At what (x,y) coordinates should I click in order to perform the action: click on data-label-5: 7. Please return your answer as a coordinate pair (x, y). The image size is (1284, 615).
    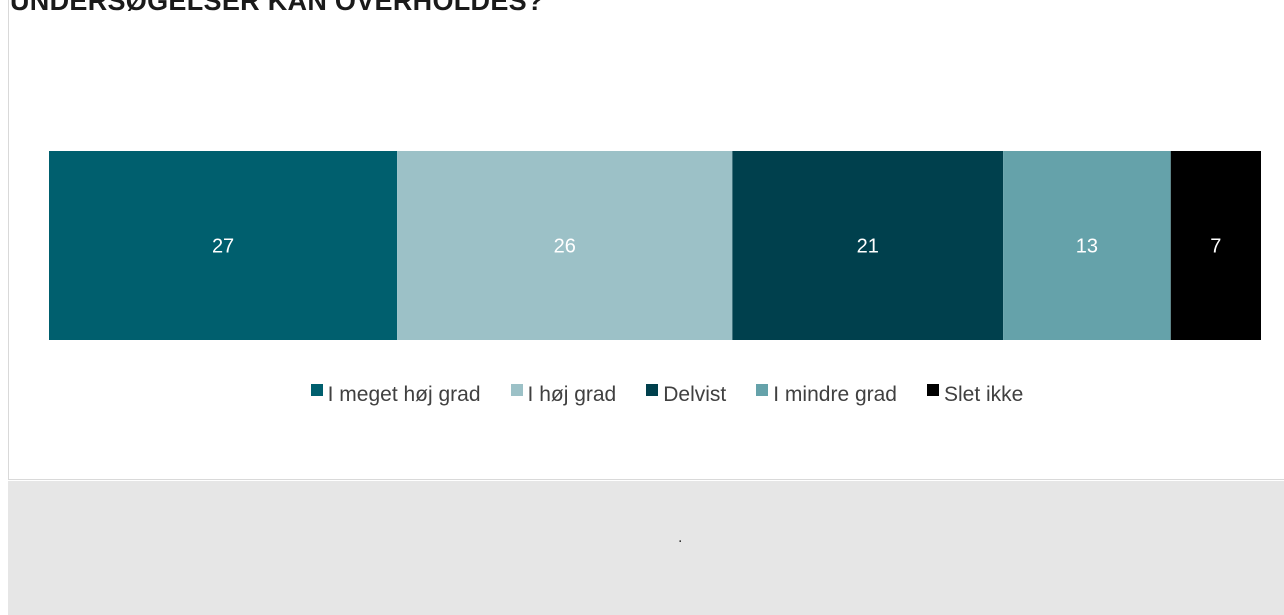
    Looking at the image, I should click on (1215, 247).